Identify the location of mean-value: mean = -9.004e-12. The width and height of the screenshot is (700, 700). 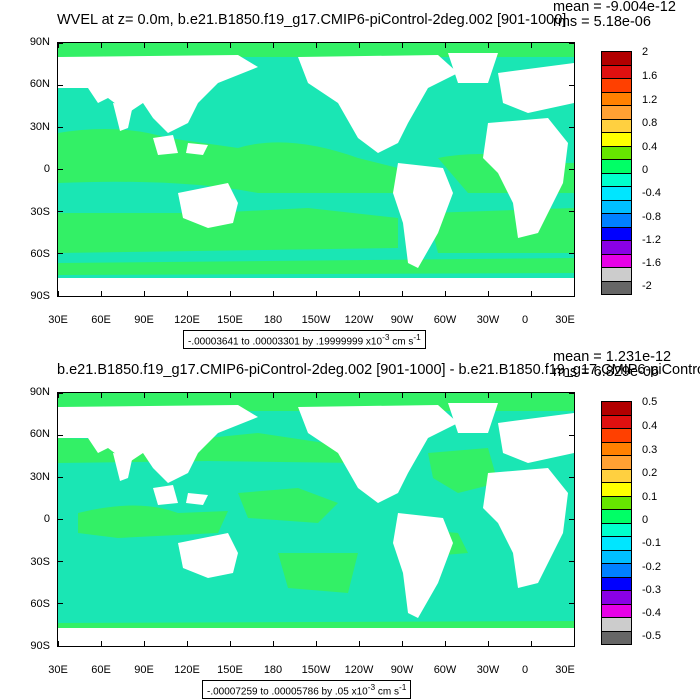
(614, 7).